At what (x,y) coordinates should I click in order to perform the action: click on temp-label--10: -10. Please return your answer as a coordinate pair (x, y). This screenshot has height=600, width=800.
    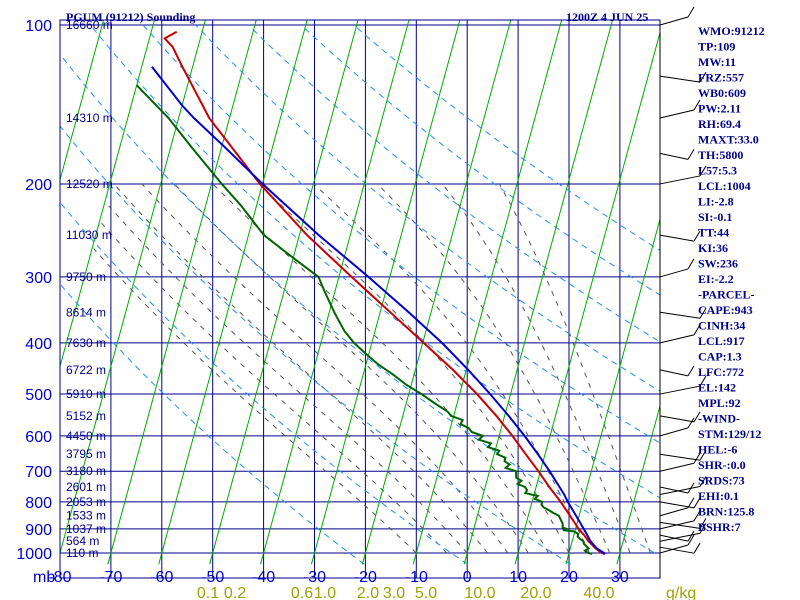
    Looking at the image, I should click on (416, 577).